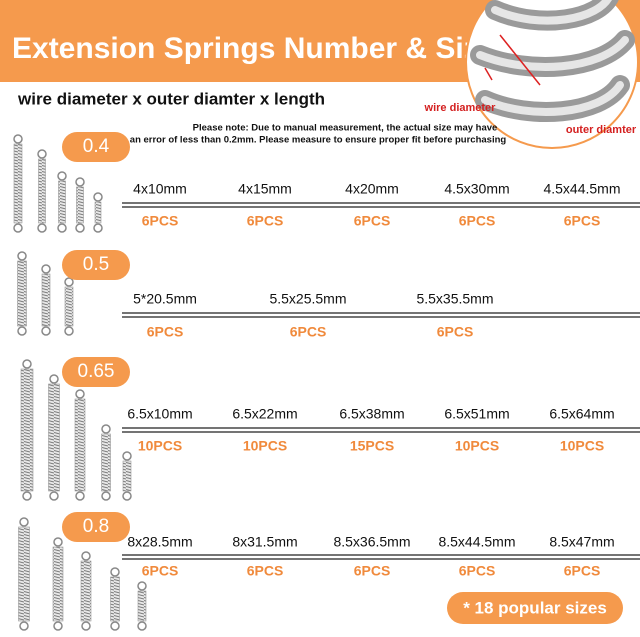 This screenshot has width=640, height=637. I want to click on badge: * 18 popular sizes, so click(535, 607).